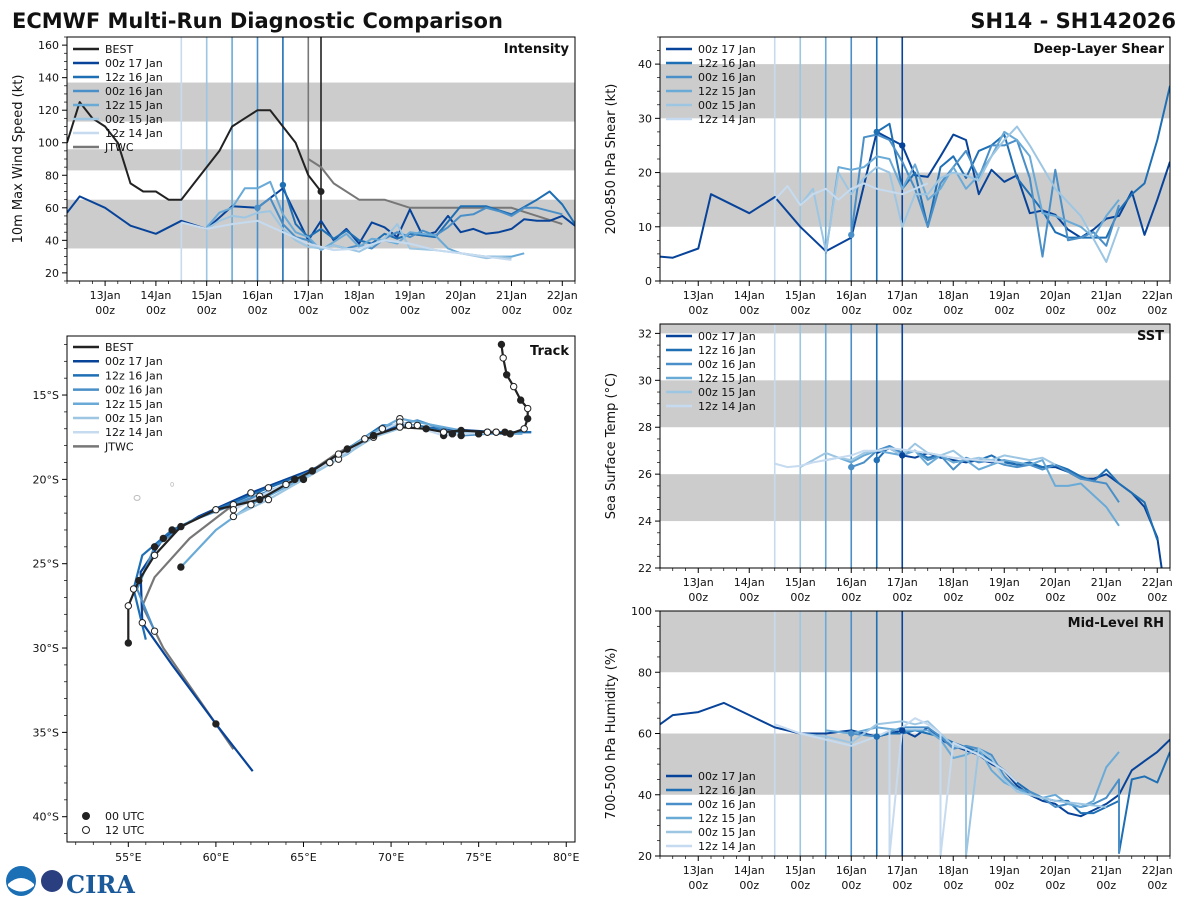 This screenshot has width=1200, height=900. Describe the element at coordinates (46, 817) in the screenshot. I see `track-ytick-label: 40°S` at that location.